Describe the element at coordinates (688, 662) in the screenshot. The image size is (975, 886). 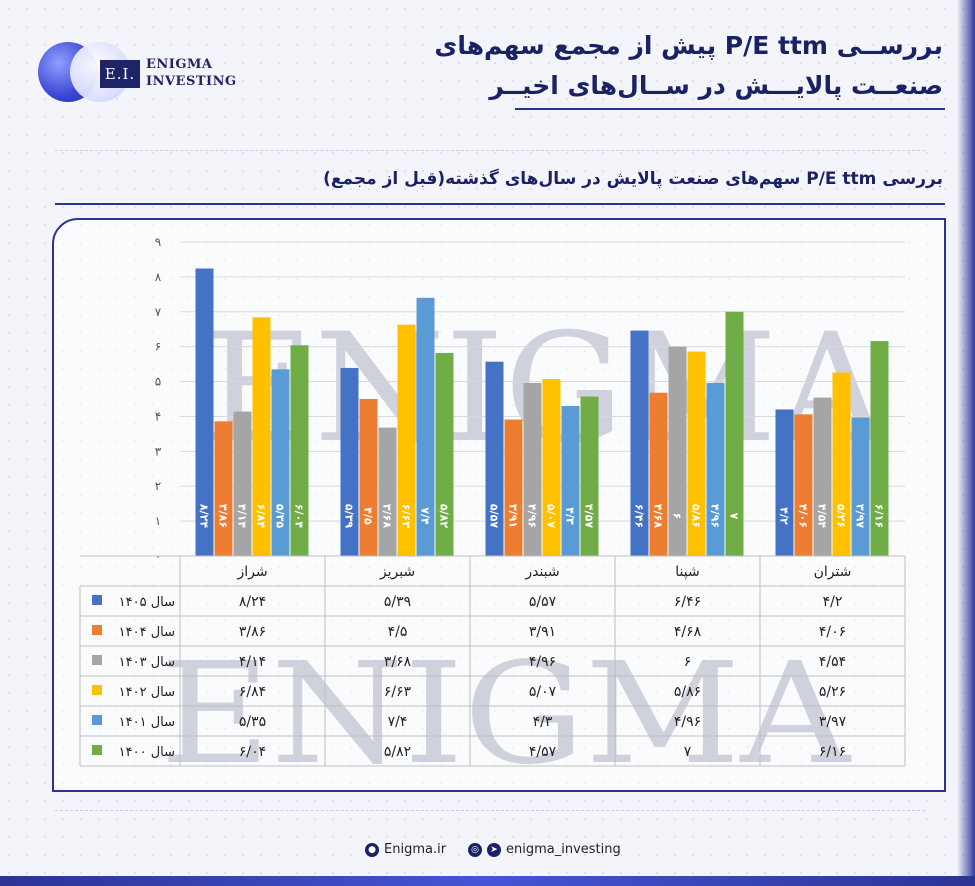
I see `table-cell: ۶` at that location.